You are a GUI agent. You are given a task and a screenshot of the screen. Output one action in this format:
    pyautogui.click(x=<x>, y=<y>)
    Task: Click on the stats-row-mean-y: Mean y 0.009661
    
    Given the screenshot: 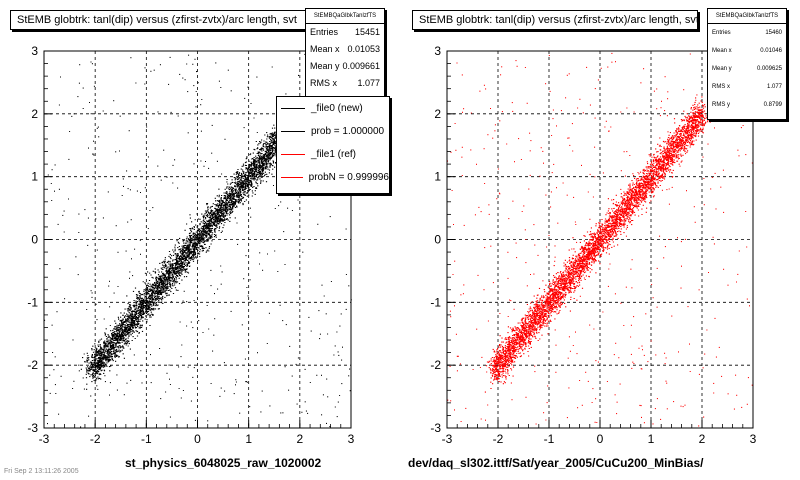 What is the action you would take?
    pyautogui.click(x=345, y=66)
    